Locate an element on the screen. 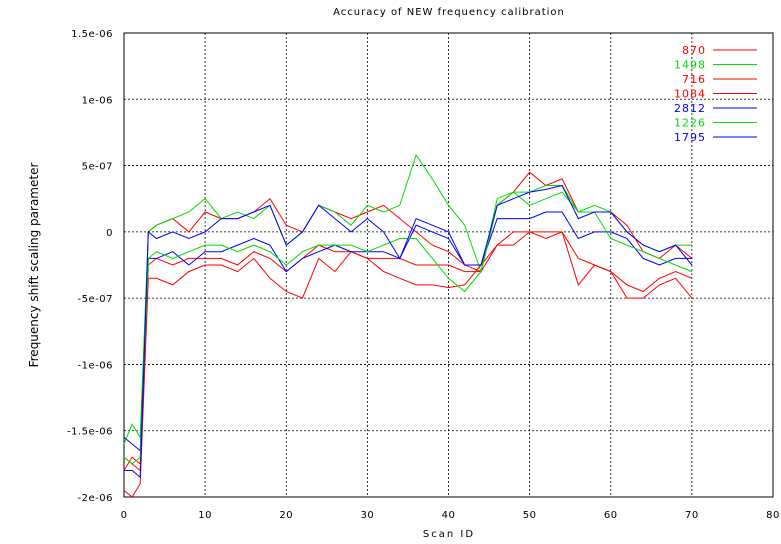 The image size is (781, 544). x-tick-label: 70 is located at coordinates (692, 515).